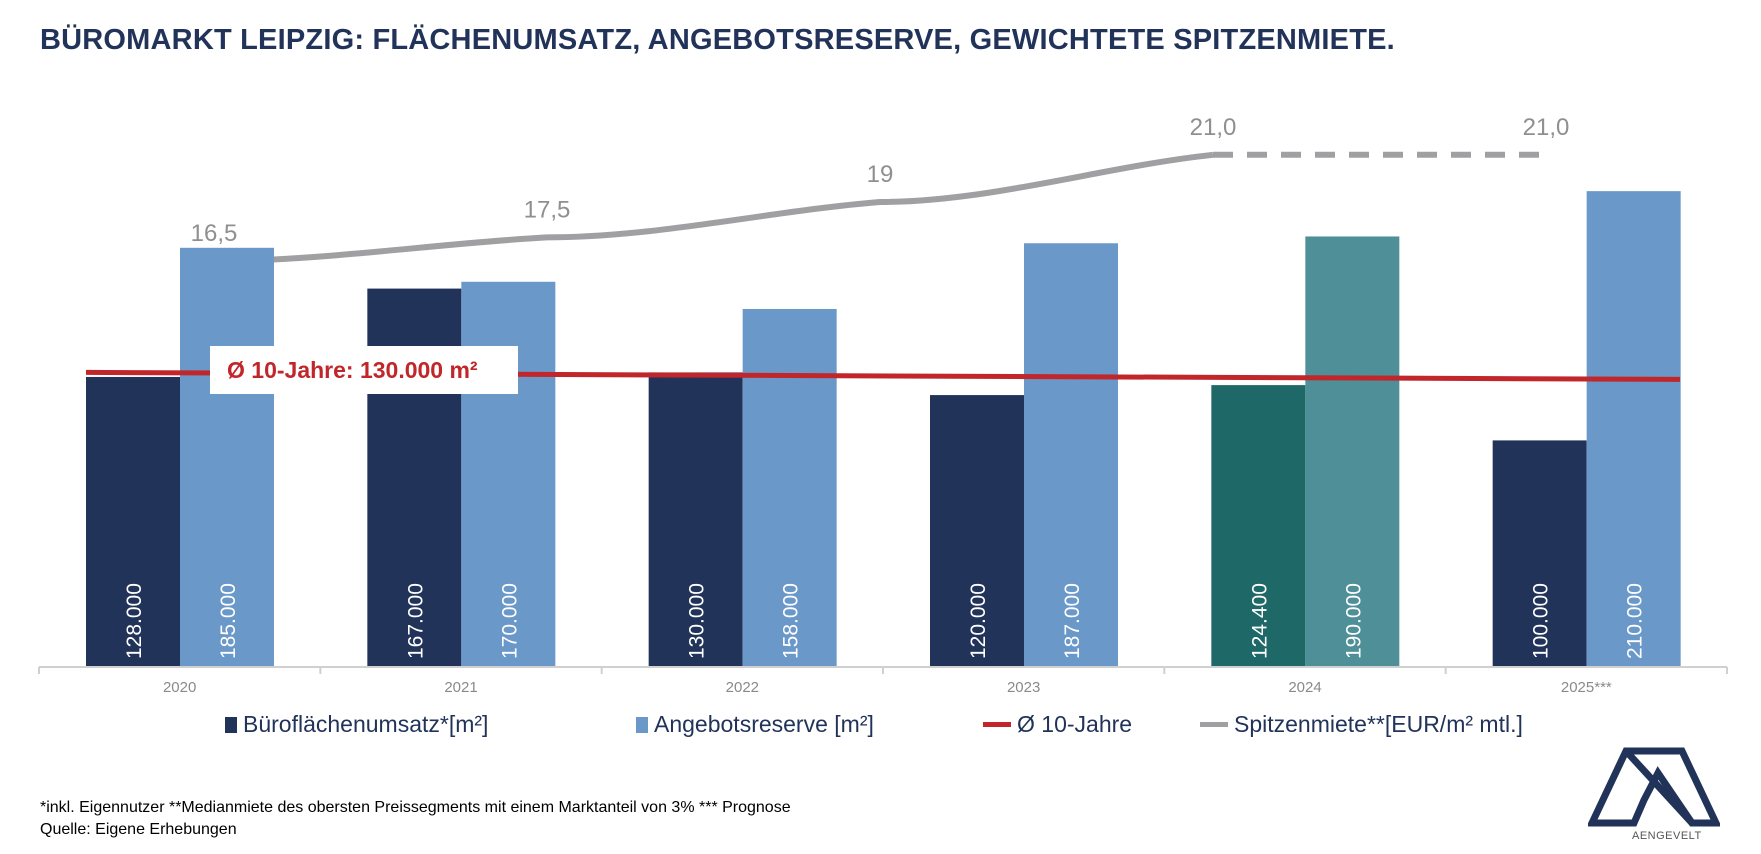  Describe the element at coordinates (764, 724) in the screenshot. I see `legend-label: Angebotsreserve [m²]` at that location.